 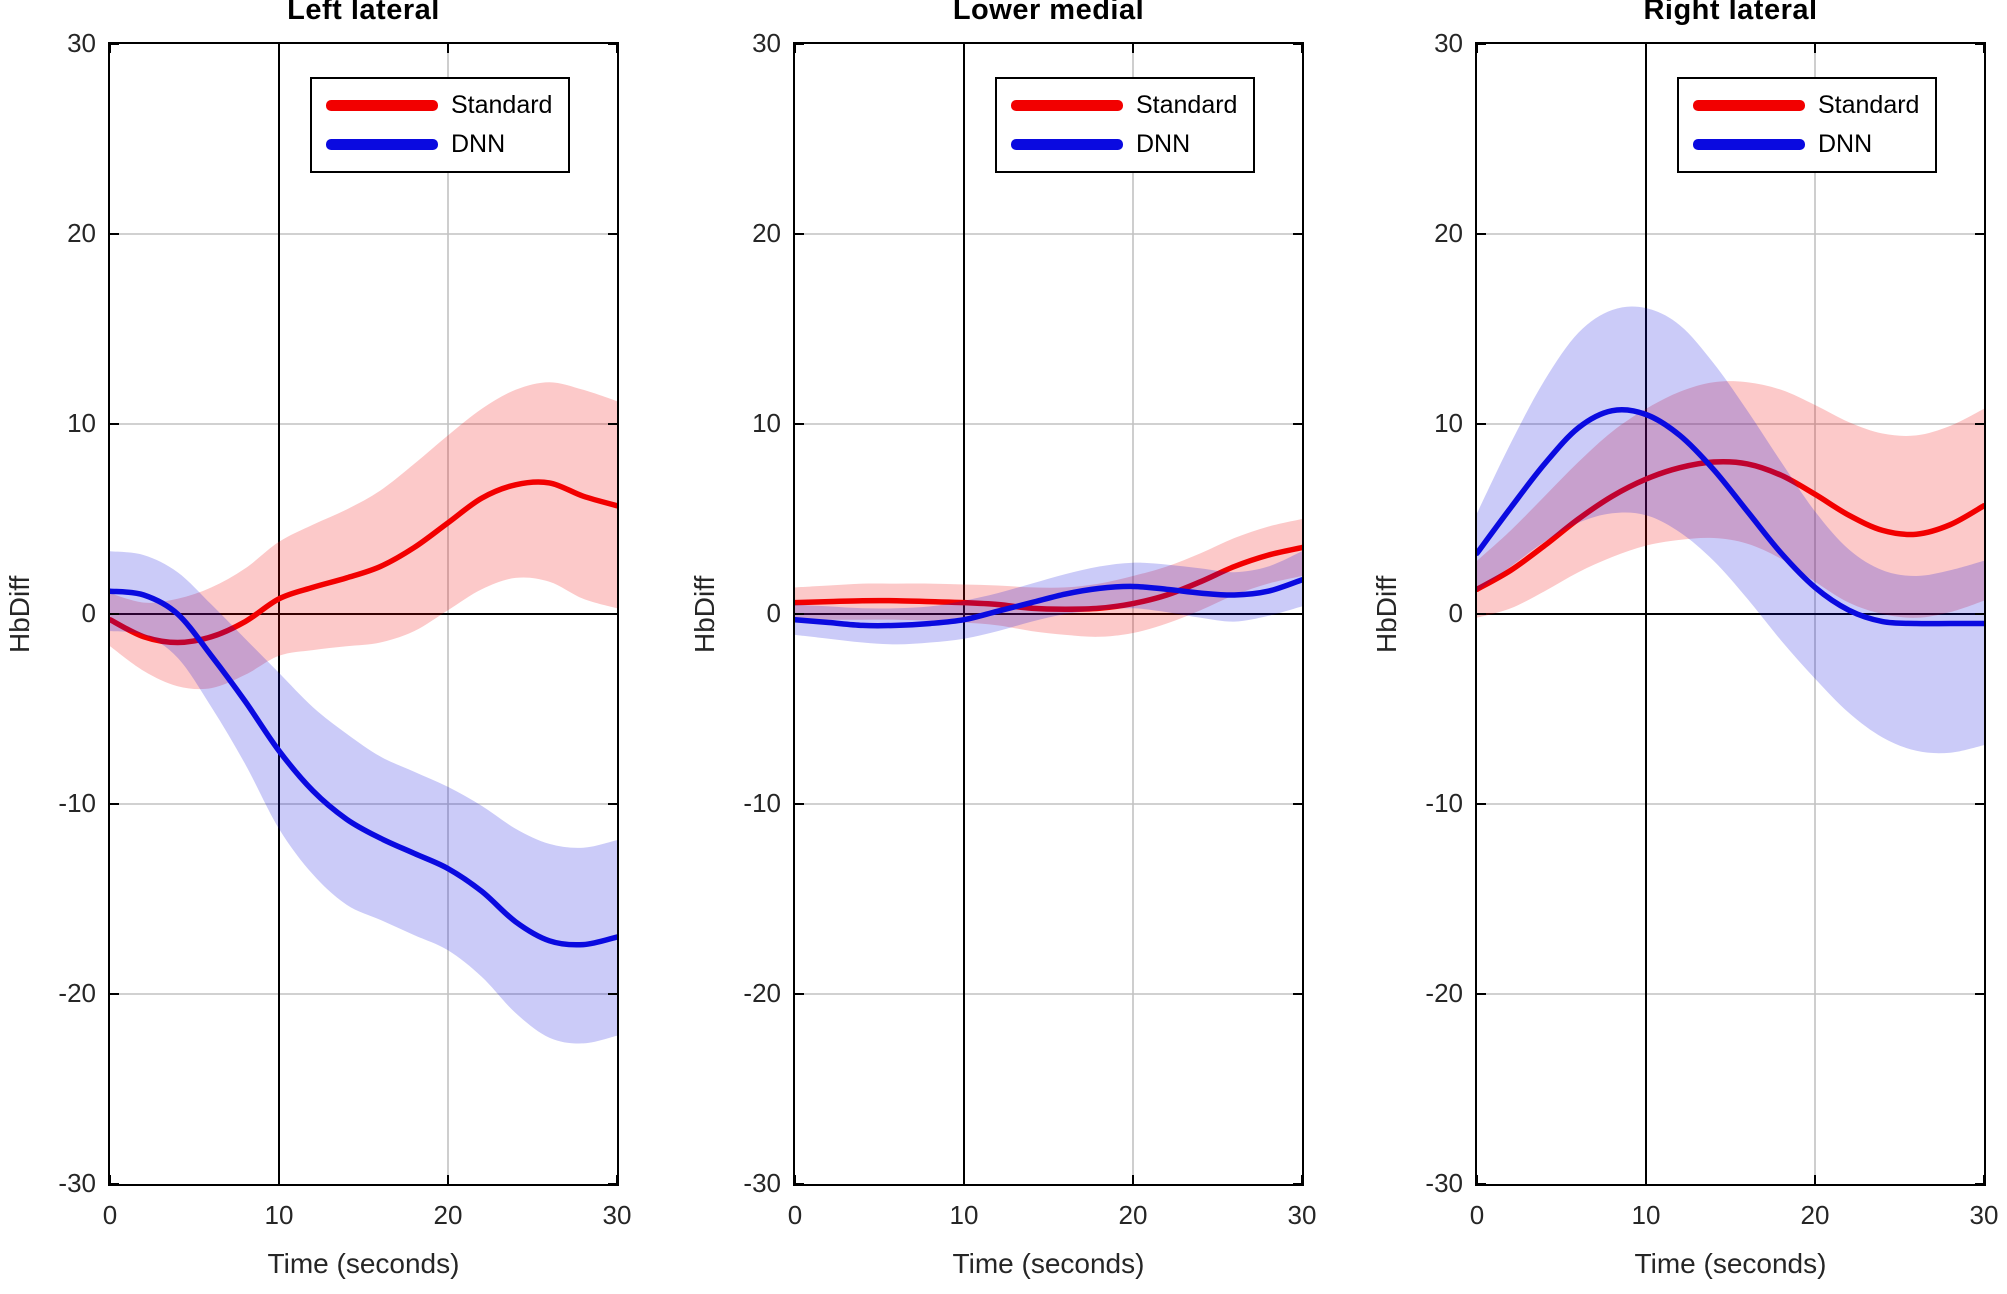 What do you see at coordinates (1048, 13) in the screenshot?
I see `plot-title: Lower medial` at bounding box center [1048, 13].